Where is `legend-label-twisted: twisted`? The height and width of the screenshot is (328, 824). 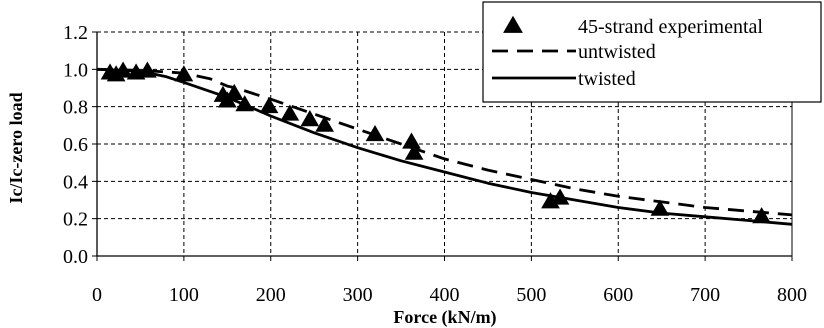
legend-label-twisted: twisted is located at coordinates (607, 79).